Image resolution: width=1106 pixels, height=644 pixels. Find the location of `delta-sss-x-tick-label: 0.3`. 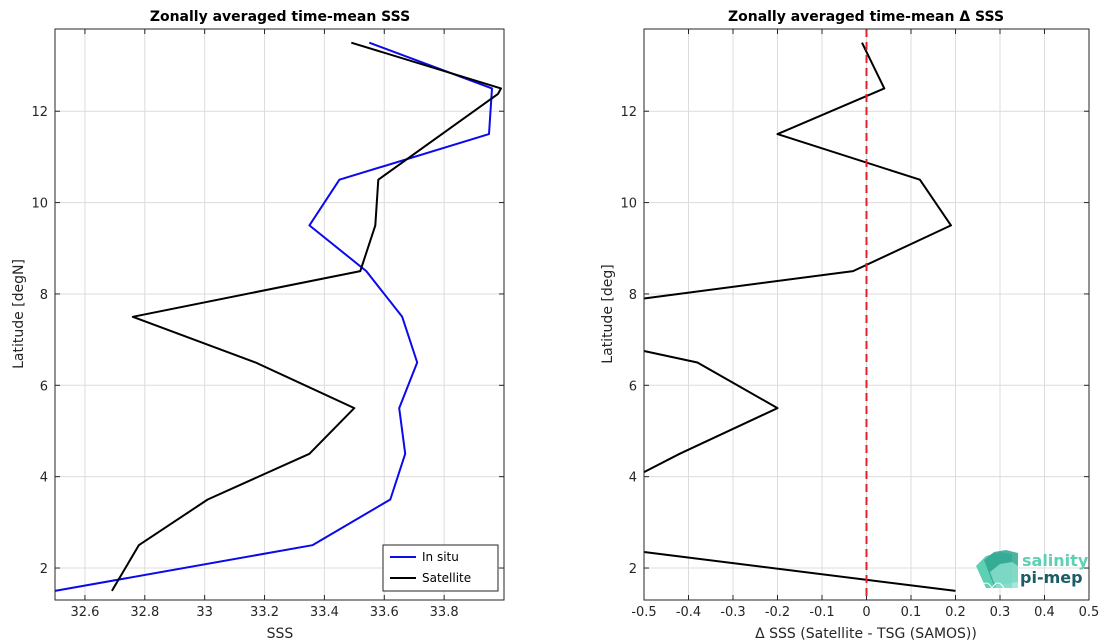

delta-sss-x-tick-label: 0.3 is located at coordinates (1000, 612).